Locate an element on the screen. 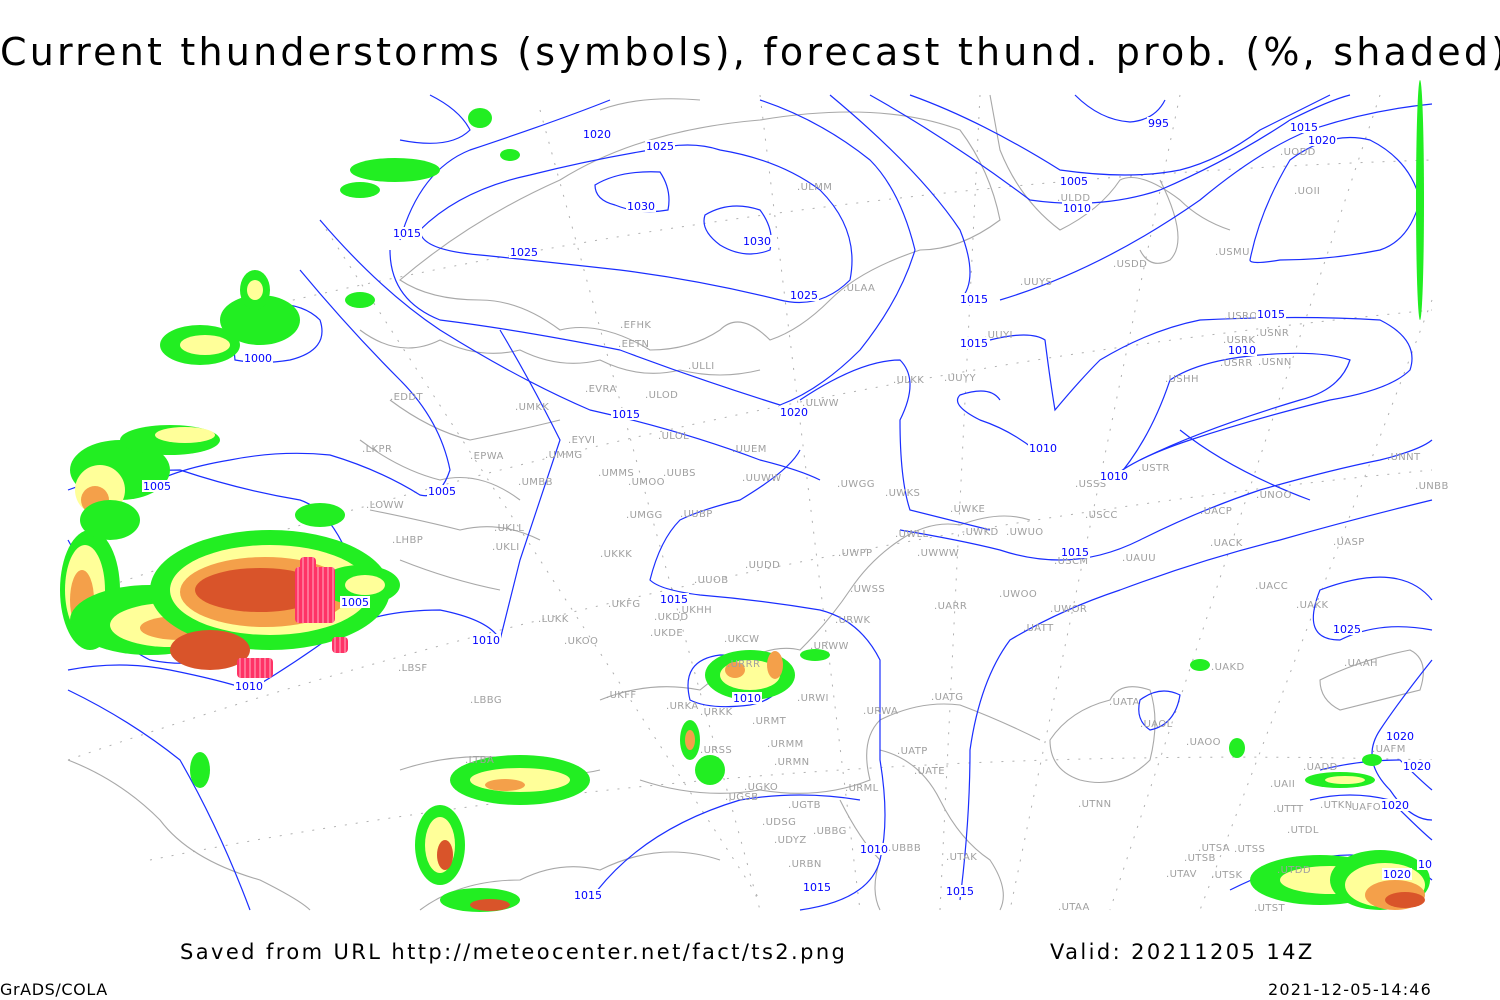 Image resolution: width=1500 pixels, height=1000 pixels. station-label: .UKLL is located at coordinates (509, 528).